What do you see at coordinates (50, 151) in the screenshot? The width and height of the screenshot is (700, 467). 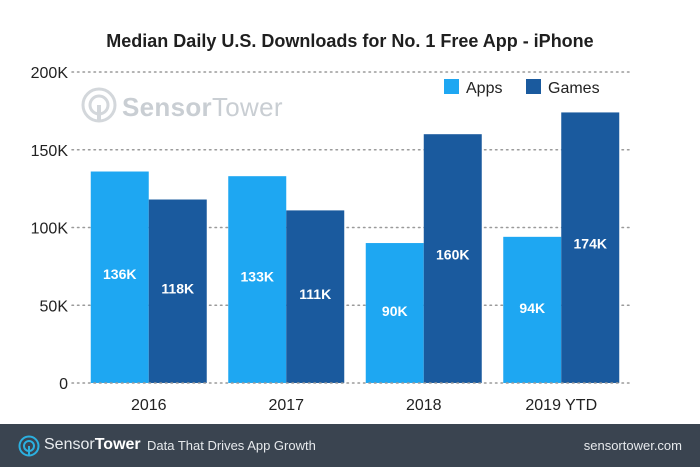 I see `y-tick-label: 150K` at bounding box center [50, 151].